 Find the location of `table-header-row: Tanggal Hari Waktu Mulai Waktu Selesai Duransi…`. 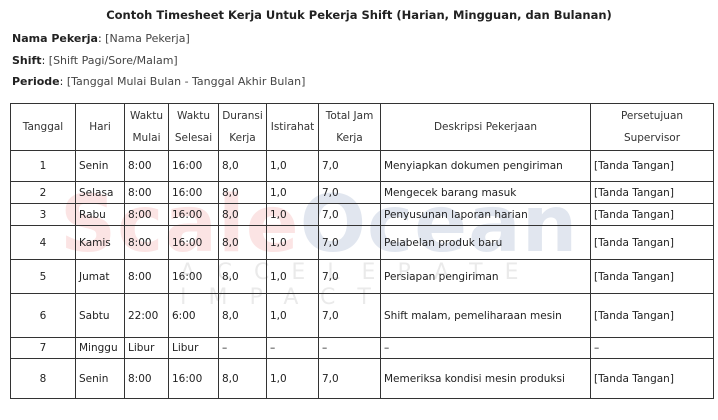

table-header-row: Tanggal Hari Waktu Mulai Waktu Selesai Duransi… is located at coordinates (362, 127).